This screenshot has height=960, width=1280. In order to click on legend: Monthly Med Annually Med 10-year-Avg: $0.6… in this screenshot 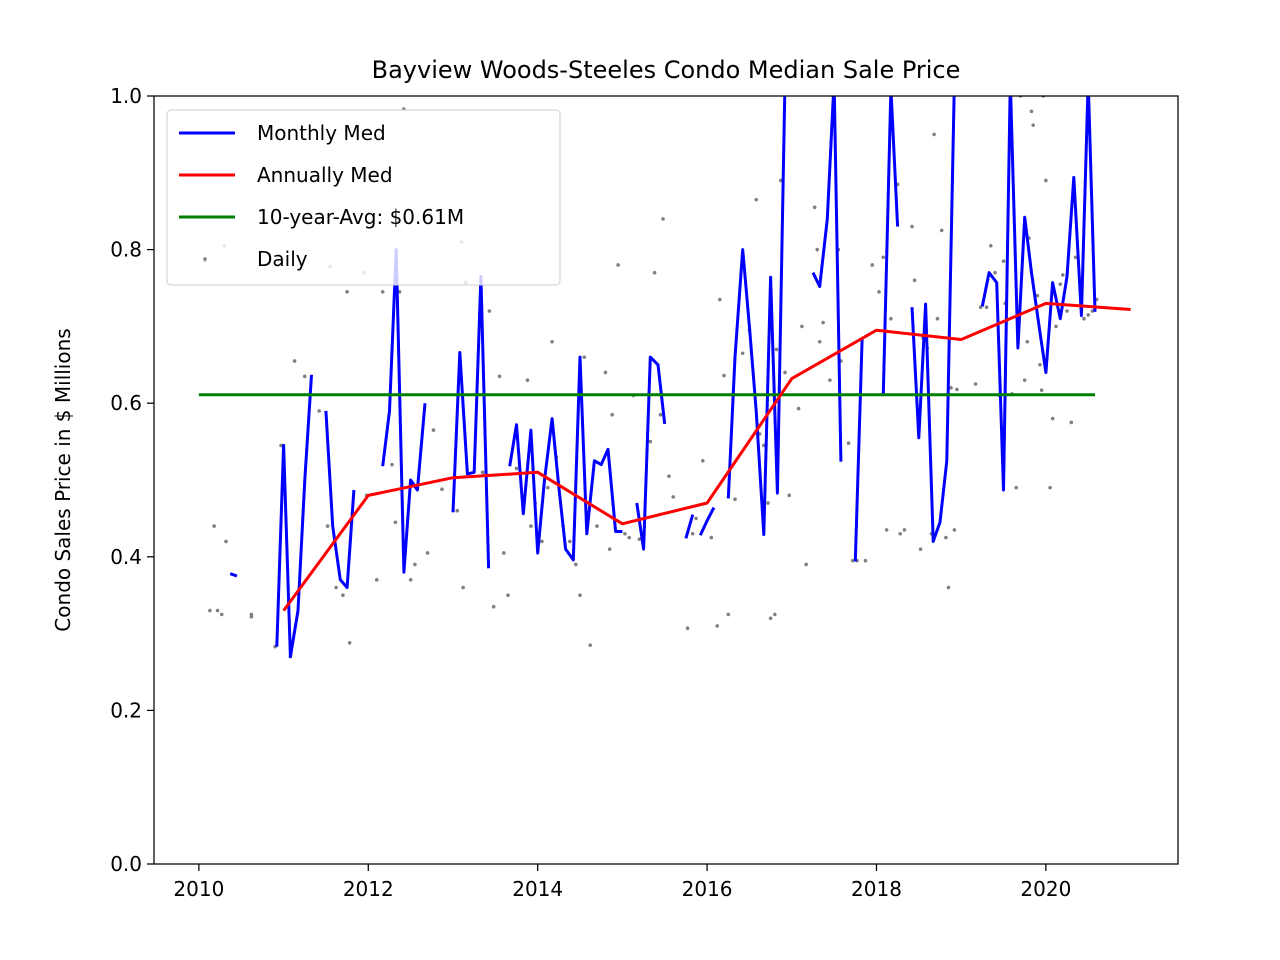, I will do `click(363, 197)`.